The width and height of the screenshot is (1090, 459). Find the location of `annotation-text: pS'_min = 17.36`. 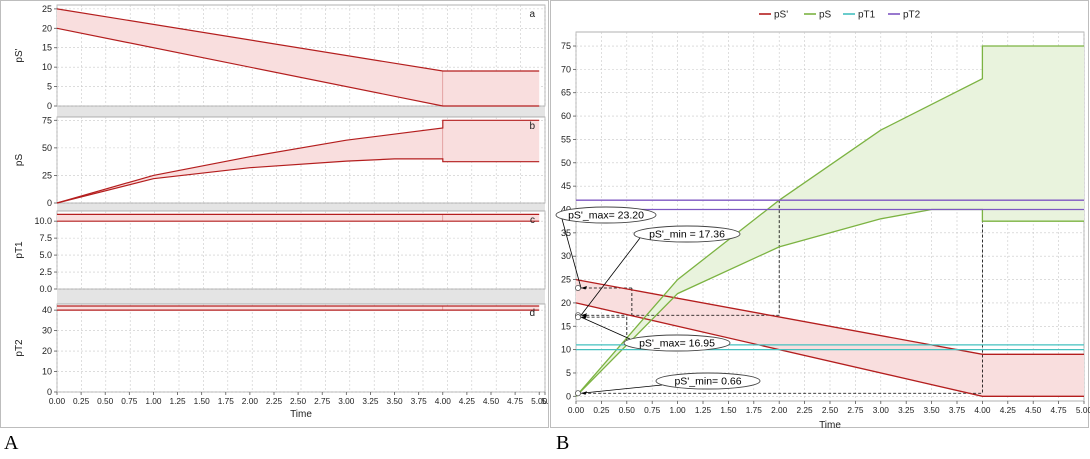

annotation-text: pS'_min = 17.36 is located at coordinates (687, 235).